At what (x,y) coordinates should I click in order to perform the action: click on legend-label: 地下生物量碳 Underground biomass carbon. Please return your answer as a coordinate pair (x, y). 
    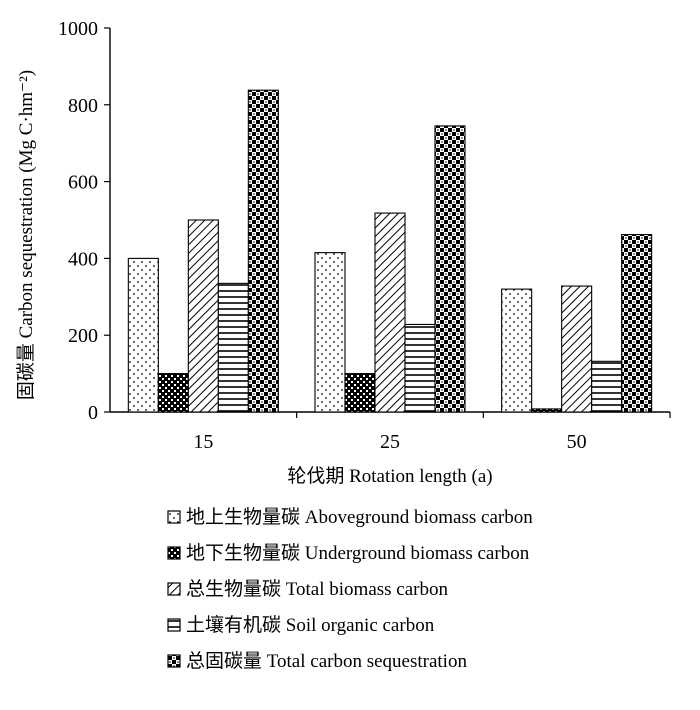
    Looking at the image, I should click on (358, 553).